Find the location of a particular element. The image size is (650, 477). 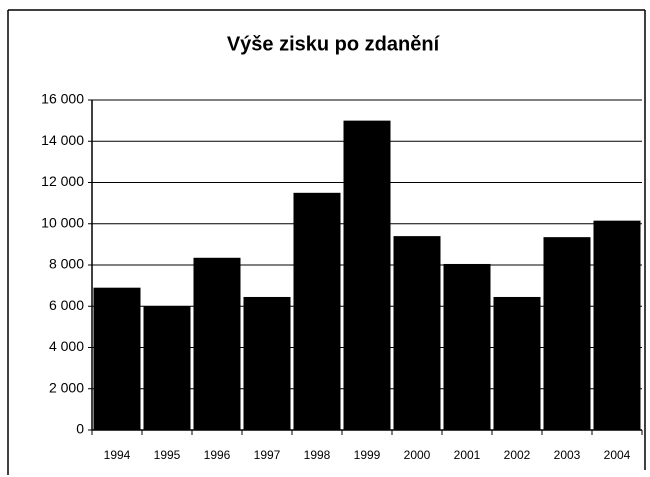

y-tick-label: 6 000 is located at coordinates (66, 305).